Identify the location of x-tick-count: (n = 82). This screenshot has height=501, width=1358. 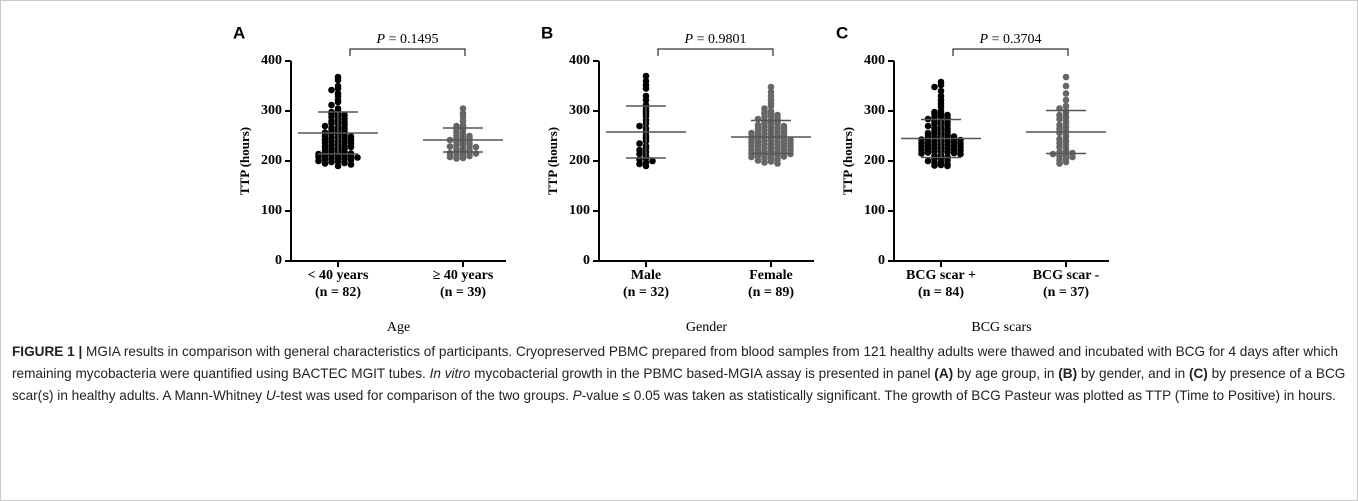
(338, 292).